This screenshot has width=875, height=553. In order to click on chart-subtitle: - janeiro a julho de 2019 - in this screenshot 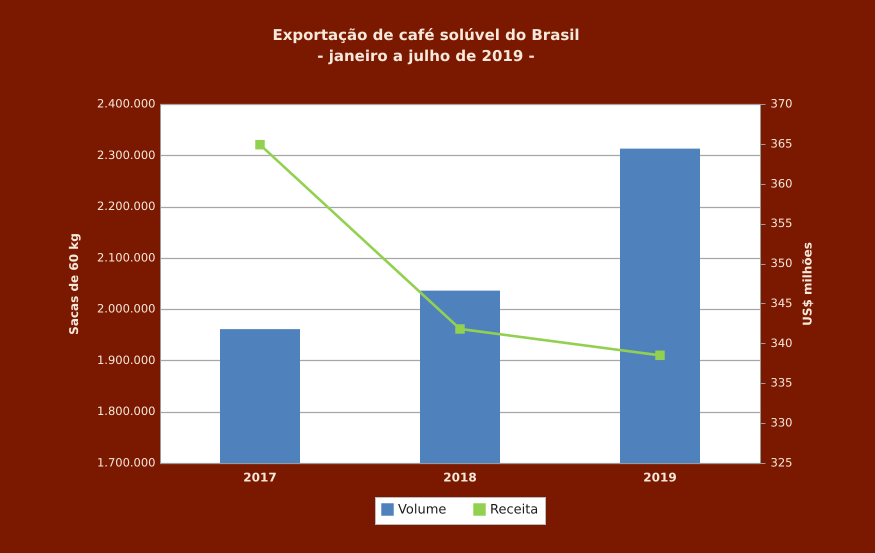, I will do `click(426, 56)`.